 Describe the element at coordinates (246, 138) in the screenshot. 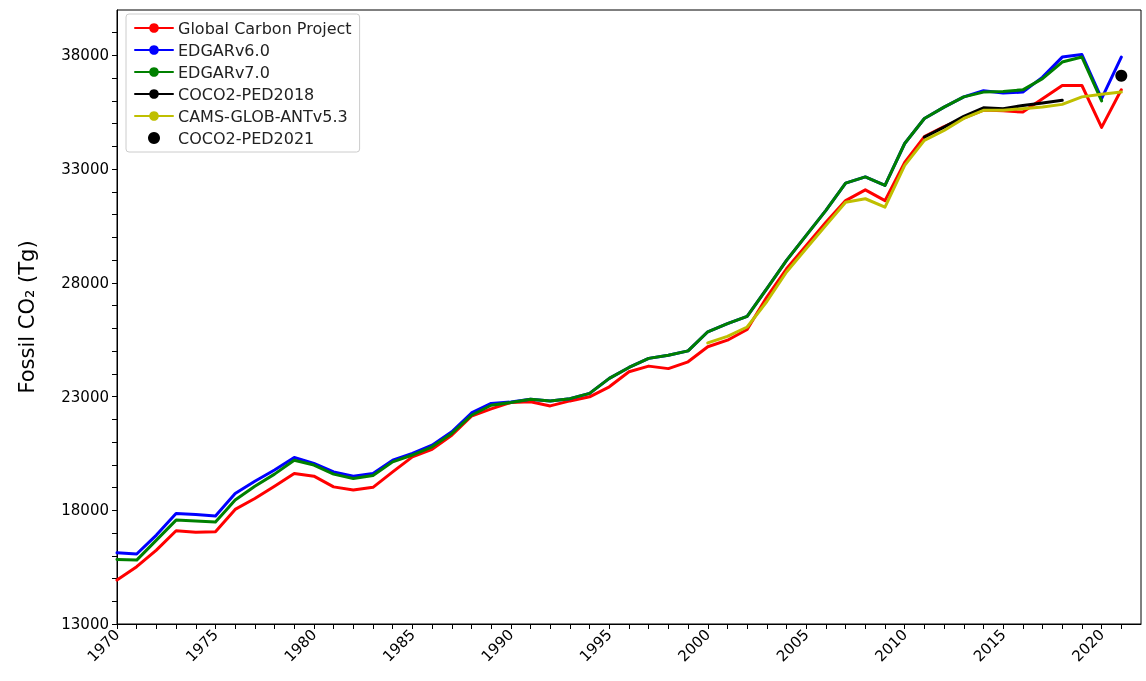

I see `legend-label: COCO2-PED2021` at that location.